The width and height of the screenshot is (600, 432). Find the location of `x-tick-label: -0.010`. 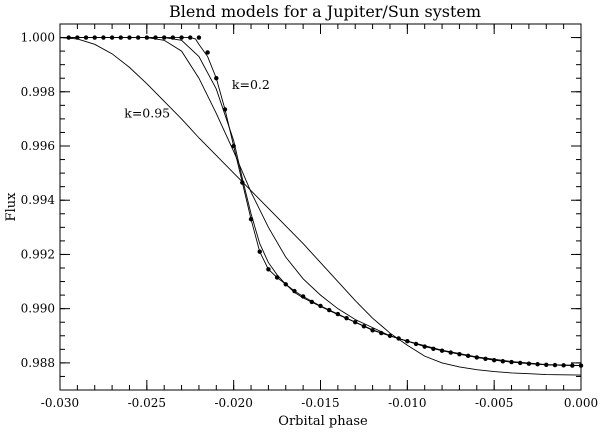

x-tick-label: -0.010 is located at coordinates (407, 403).